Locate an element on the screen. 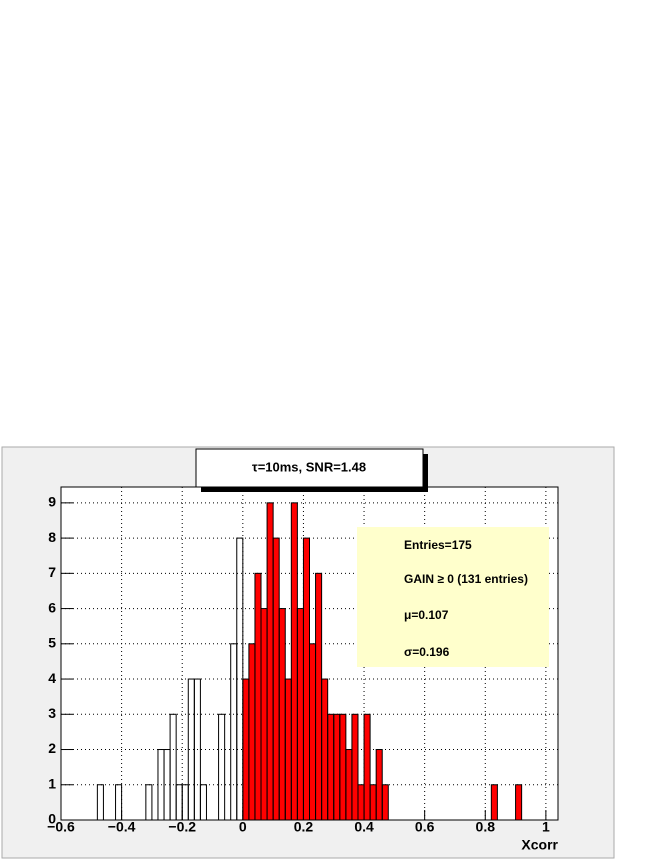 The height and width of the screenshot is (865, 664). y-tick-label: 0 is located at coordinates (52, 819).